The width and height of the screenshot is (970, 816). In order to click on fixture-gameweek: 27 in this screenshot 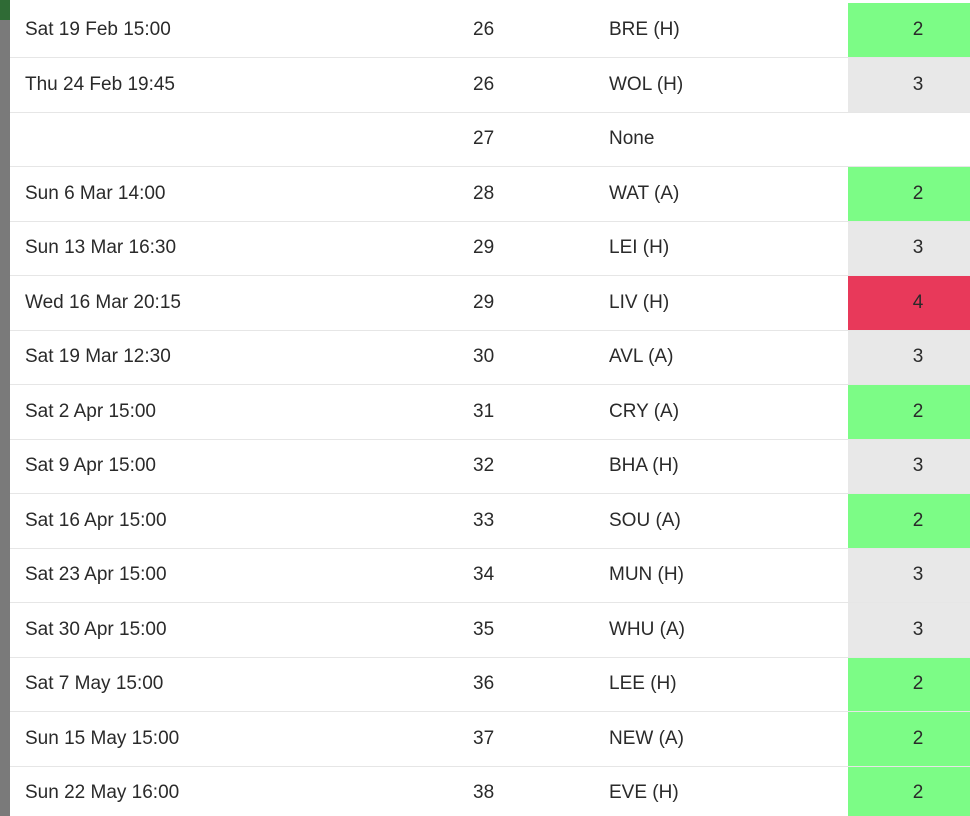, I will do `click(484, 139)`.